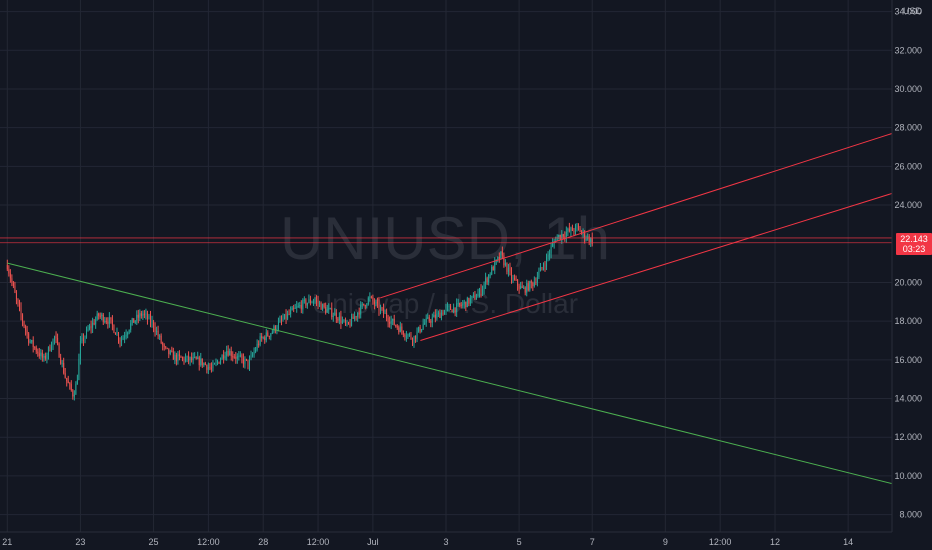 This screenshot has height=550, width=932. I want to click on y-tick-label: 30.000, so click(908, 89).